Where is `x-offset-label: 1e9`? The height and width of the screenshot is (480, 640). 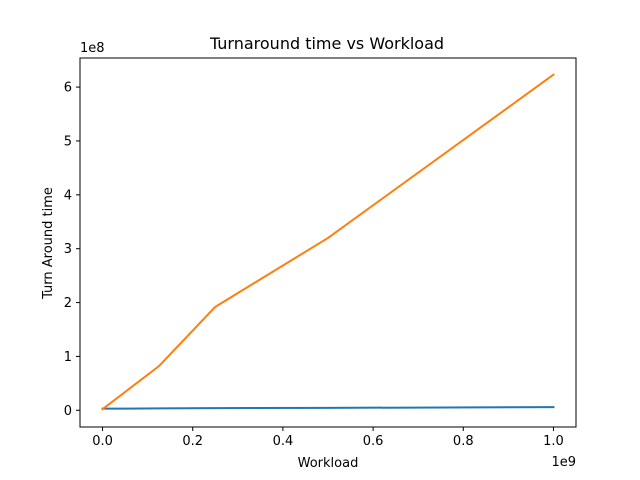 x-offset-label: 1e9 is located at coordinates (563, 462).